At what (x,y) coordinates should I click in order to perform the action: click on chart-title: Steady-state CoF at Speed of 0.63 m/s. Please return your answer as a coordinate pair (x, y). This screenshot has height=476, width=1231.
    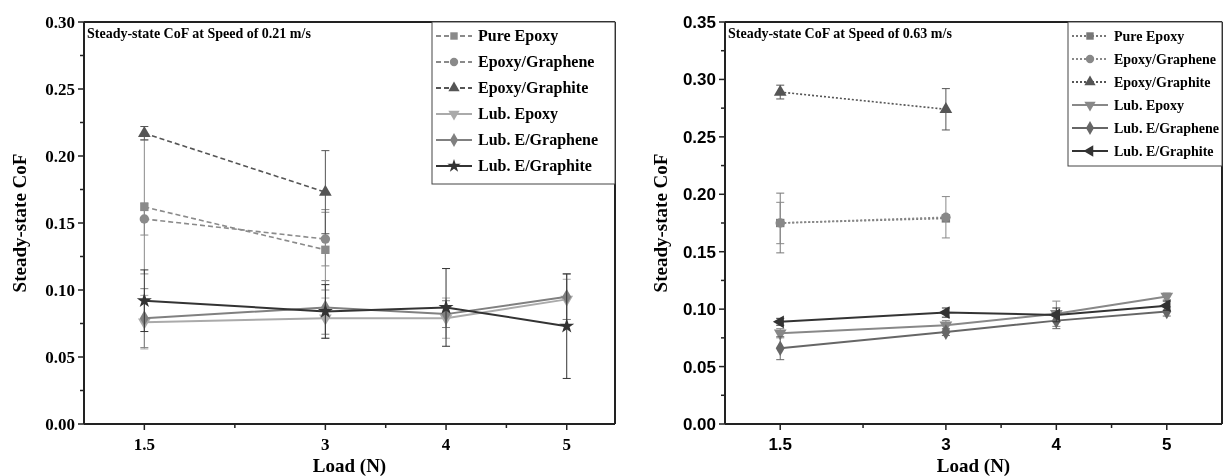
    Looking at the image, I should click on (840, 33).